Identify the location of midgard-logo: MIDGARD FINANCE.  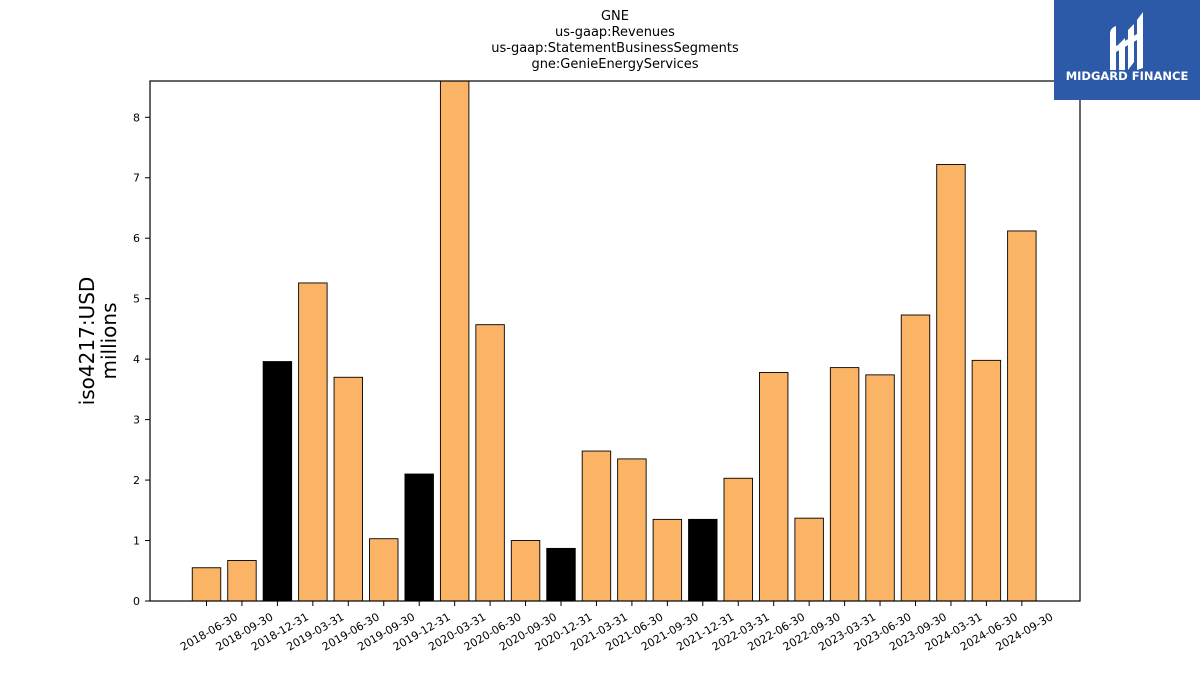
(1127, 50).